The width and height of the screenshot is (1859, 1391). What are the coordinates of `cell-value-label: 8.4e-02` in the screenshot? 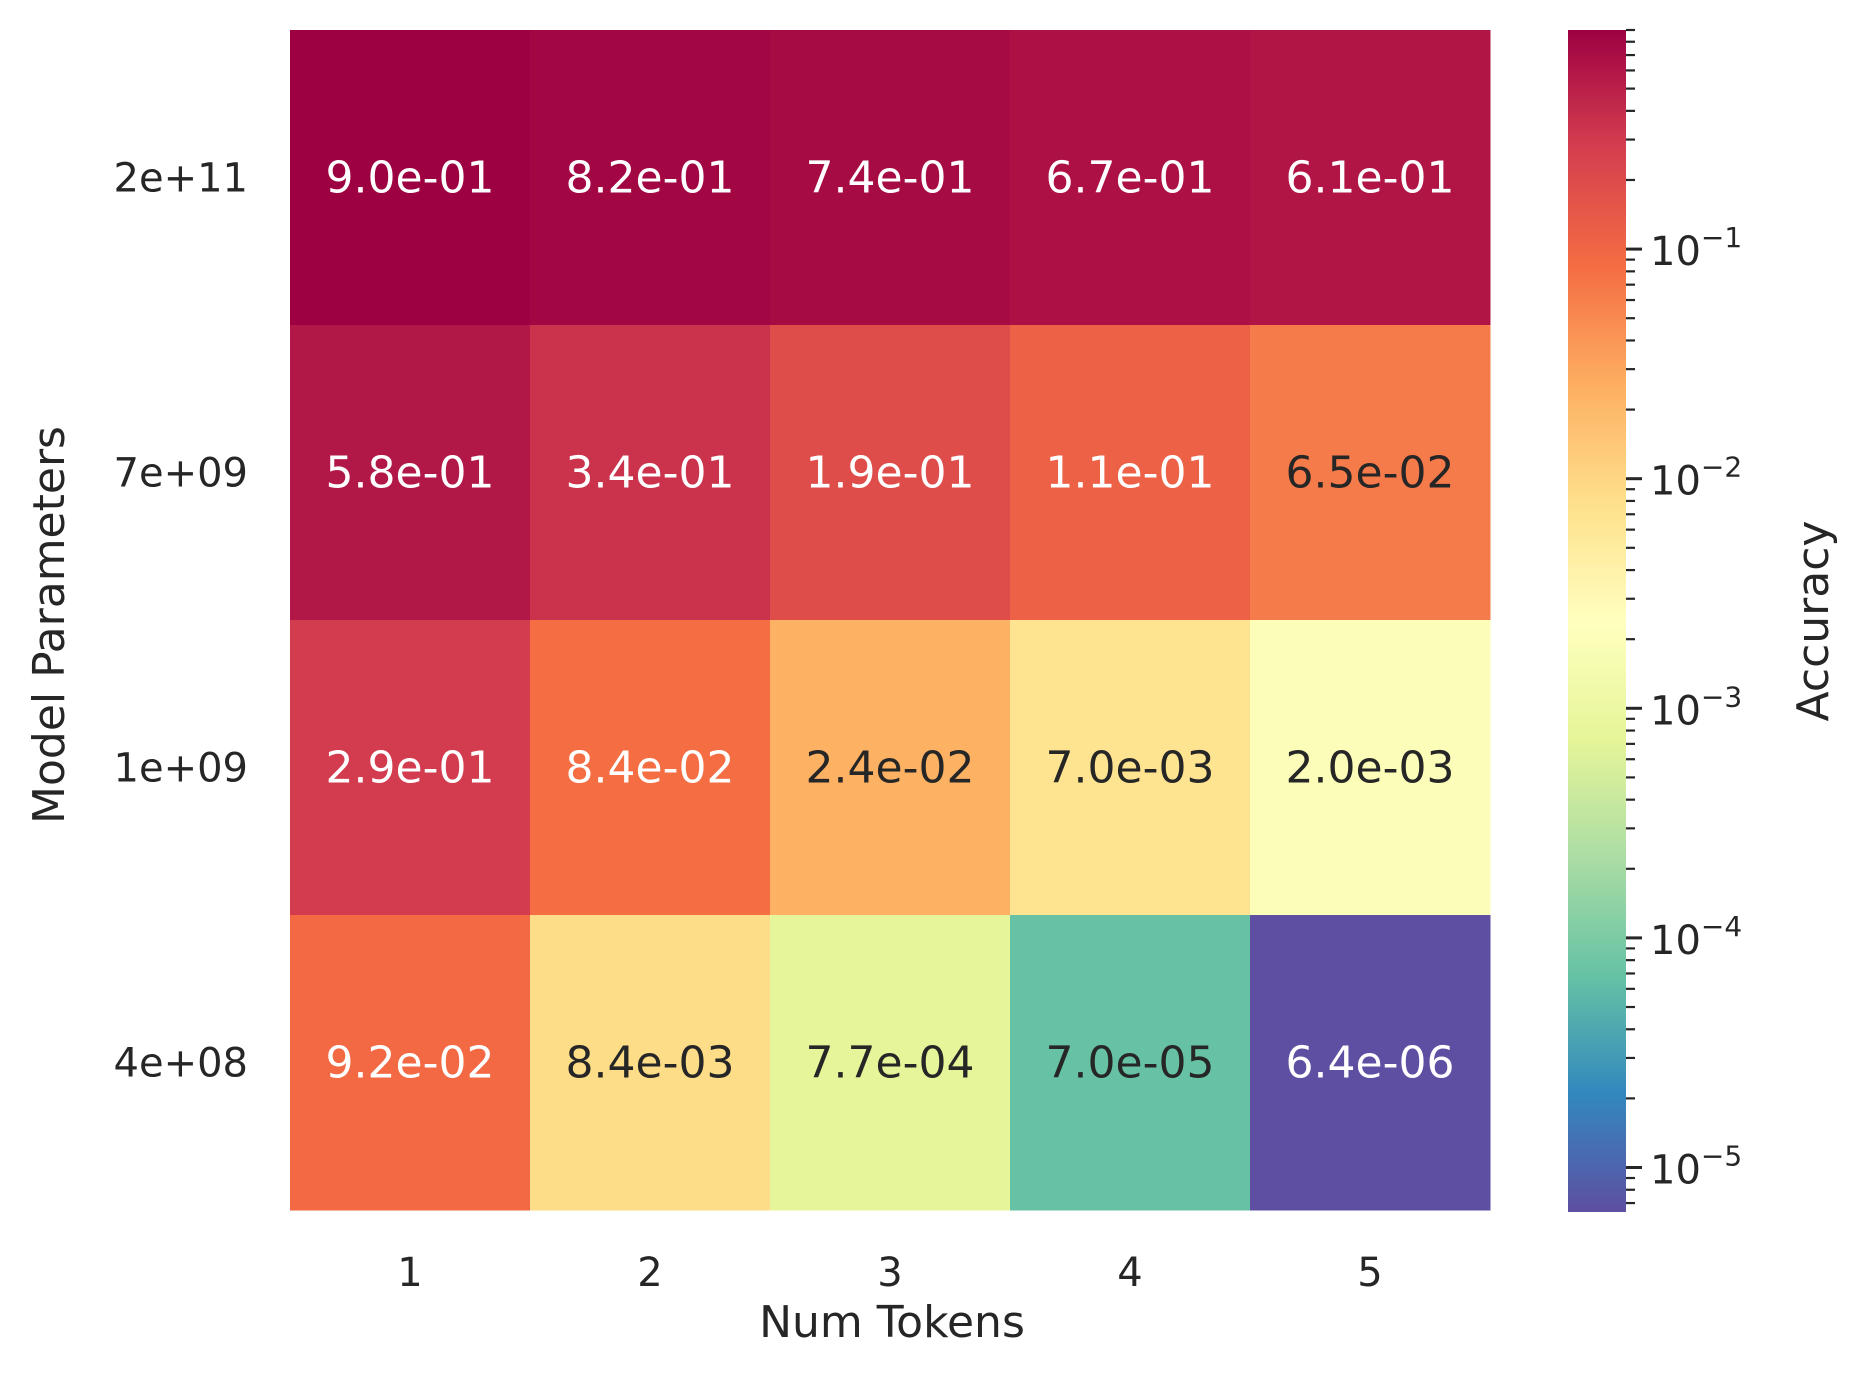 It's located at (650, 768).